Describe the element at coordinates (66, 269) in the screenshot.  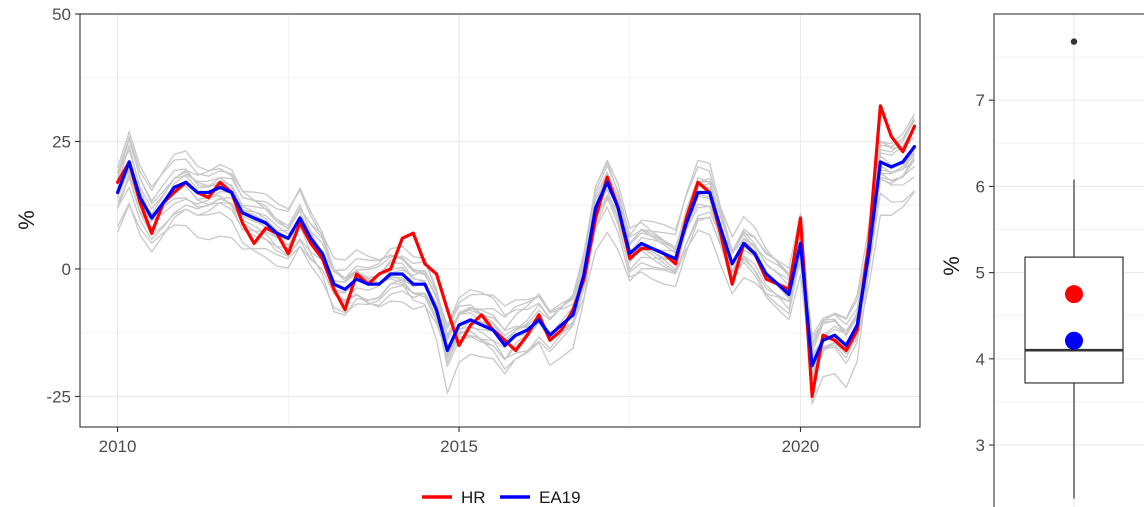
I see `y-tick-label: 0` at that location.